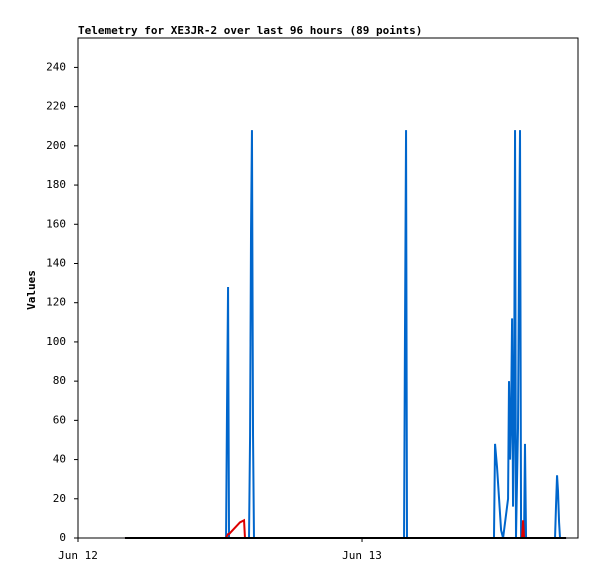  I want to click on y-tick-label: 60, so click(59, 419).